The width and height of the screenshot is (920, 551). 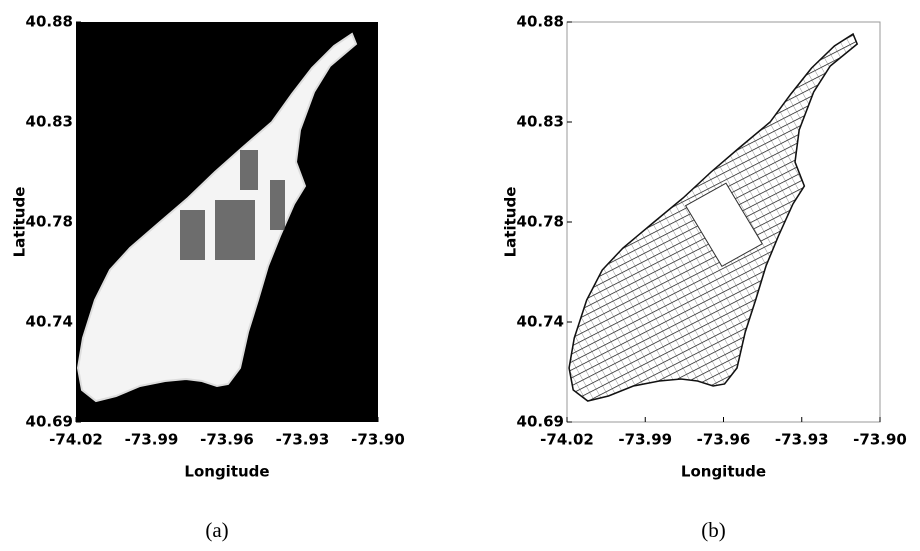 What do you see at coordinates (216, 530) in the screenshot?
I see `caption: (a)` at bounding box center [216, 530].